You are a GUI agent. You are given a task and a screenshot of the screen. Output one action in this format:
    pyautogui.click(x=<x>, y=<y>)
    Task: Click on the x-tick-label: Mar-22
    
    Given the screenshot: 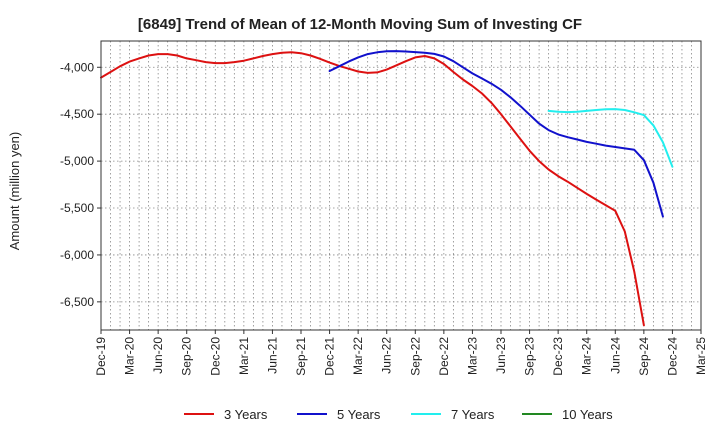 What is the action you would take?
    pyautogui.click(x=358, y=356)
    